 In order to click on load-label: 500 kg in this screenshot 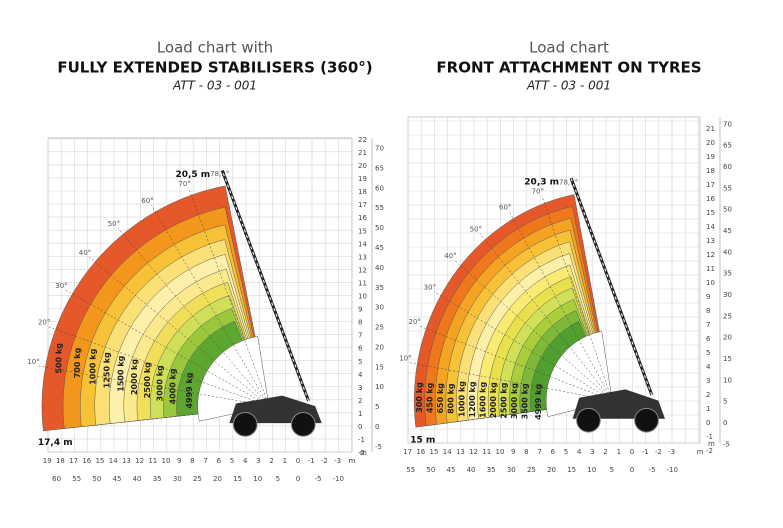, I will do `click(58, 358)`.